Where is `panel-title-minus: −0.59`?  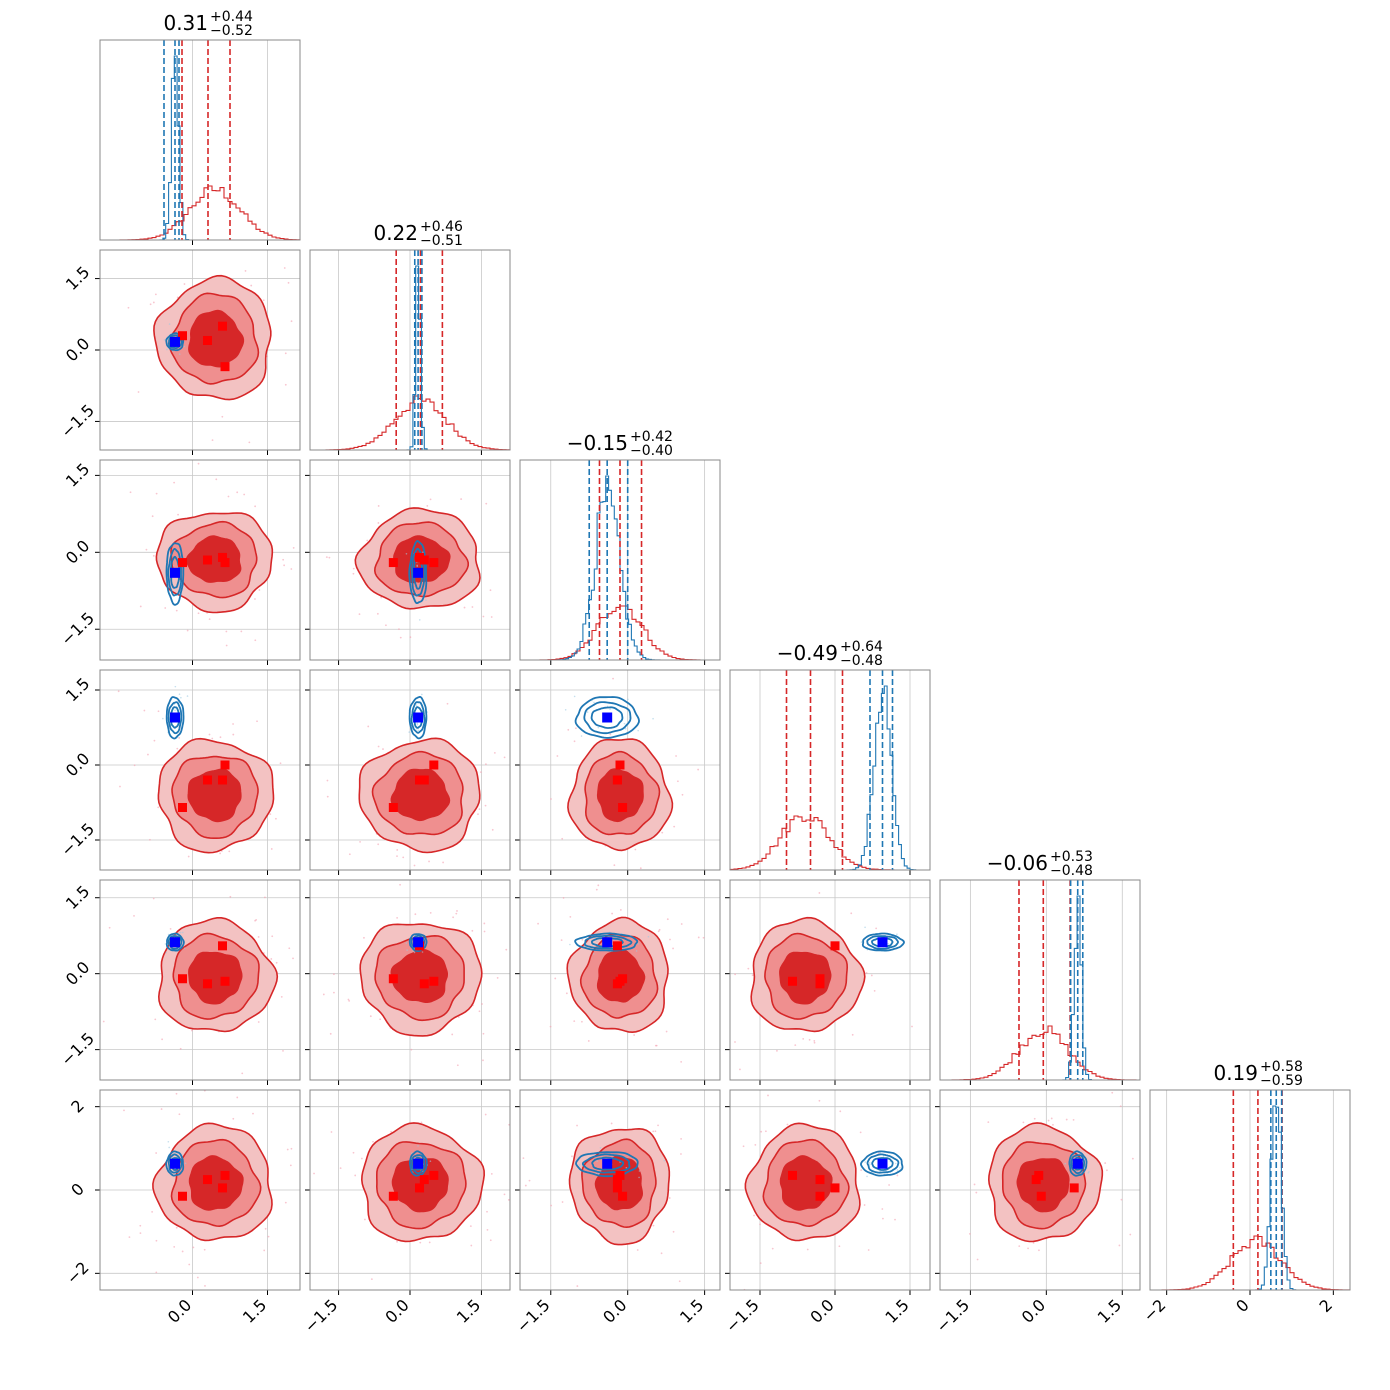
panel-title-minus: −0.59 is located at coordinates (1281, 1081).